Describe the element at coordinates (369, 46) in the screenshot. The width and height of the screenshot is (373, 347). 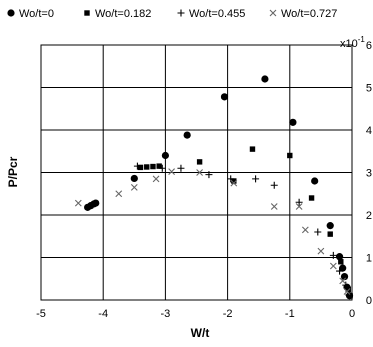
I see `y-tick-label: 6` at that location.